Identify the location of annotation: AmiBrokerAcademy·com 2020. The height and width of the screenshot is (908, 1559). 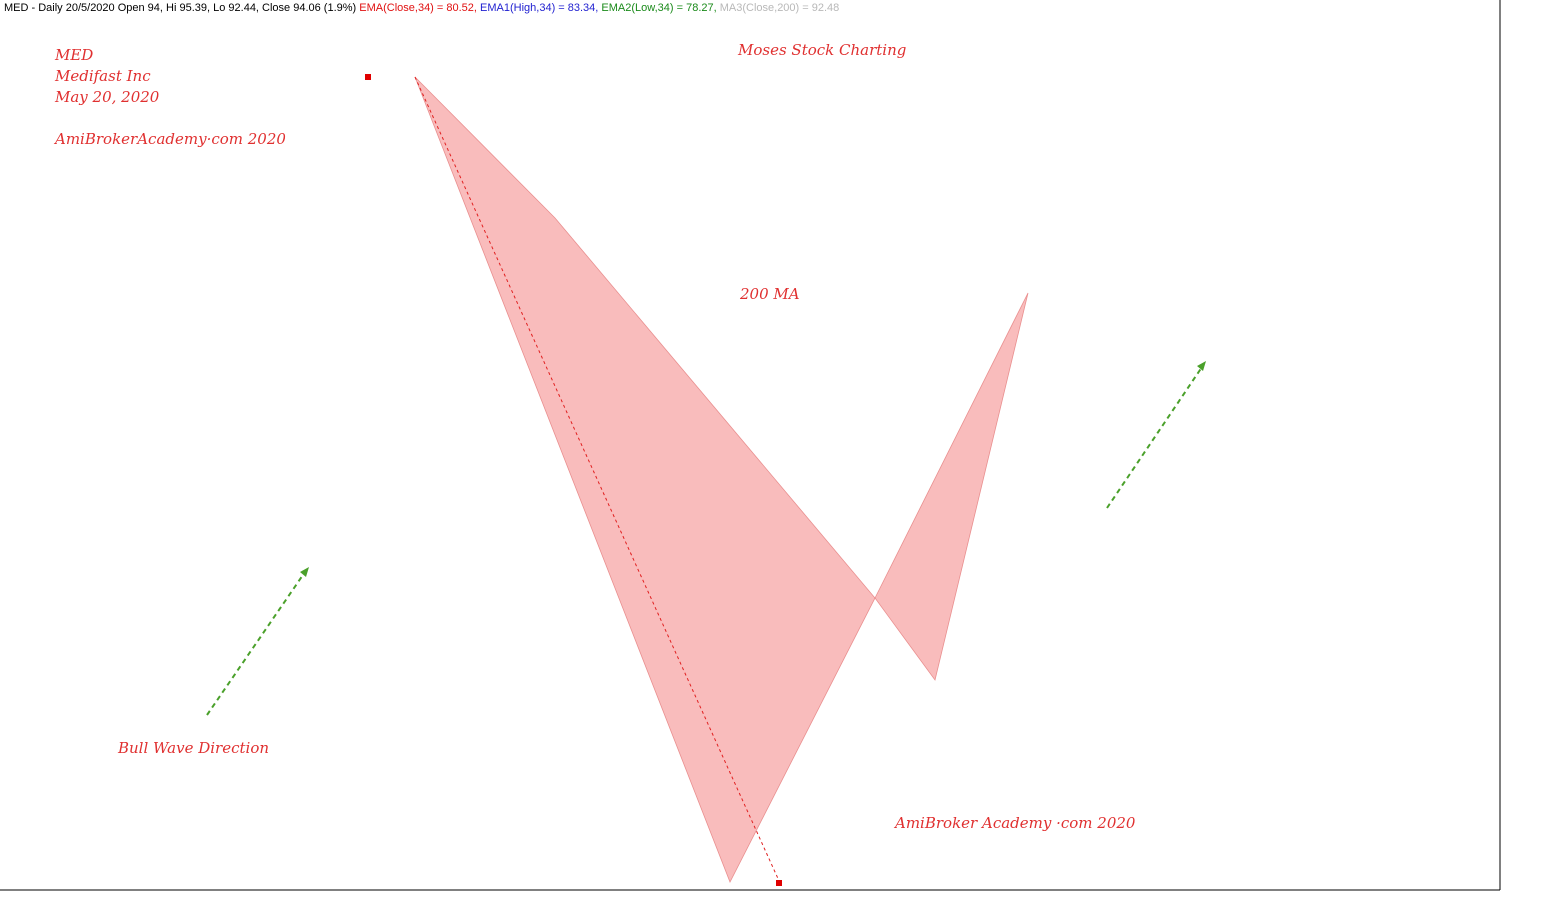
(169, 139).